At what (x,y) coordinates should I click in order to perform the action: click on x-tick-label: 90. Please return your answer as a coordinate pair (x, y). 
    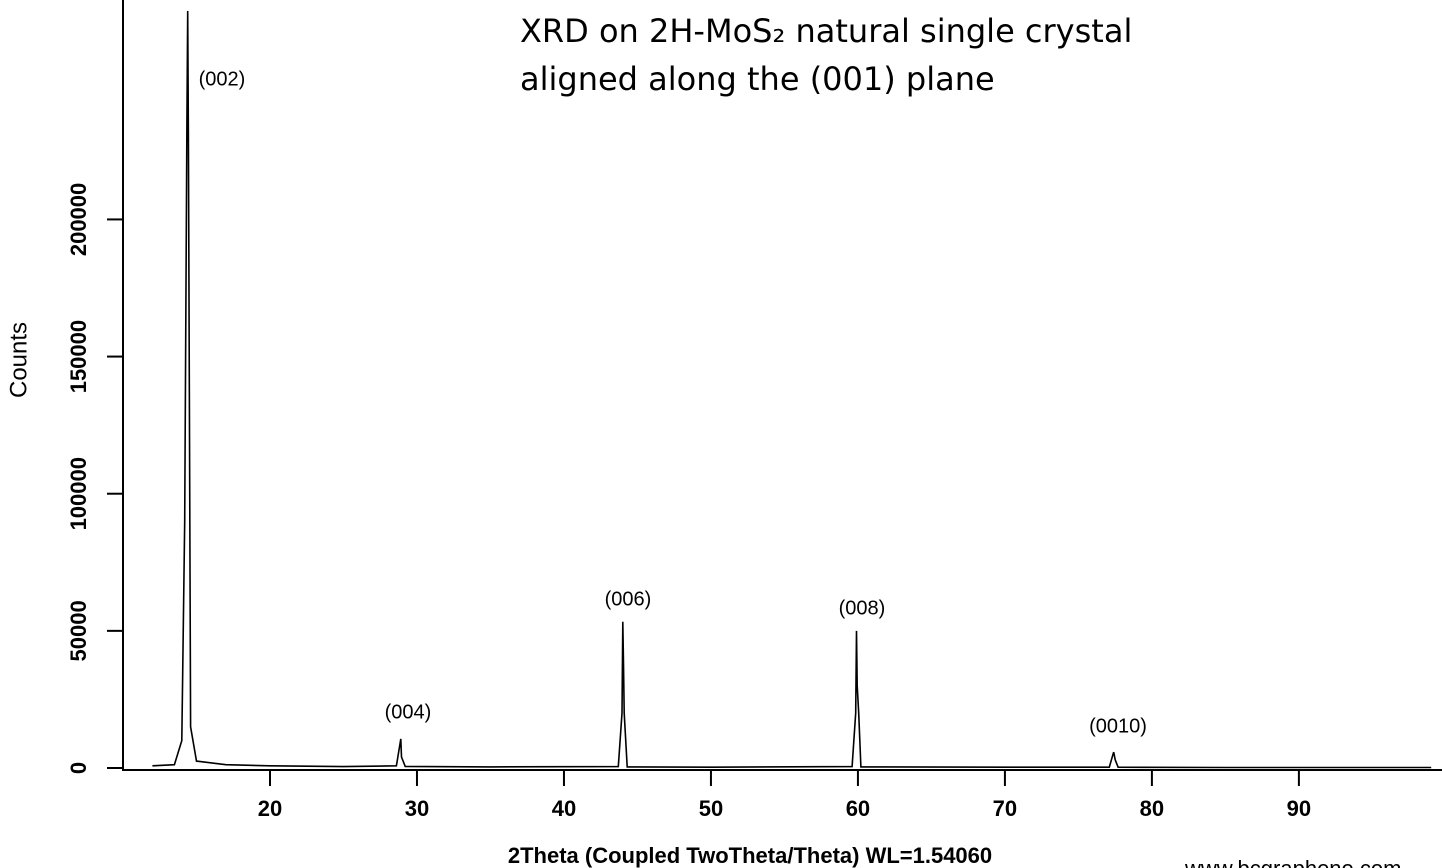
    Looking at the image, I should click on (1299, 808).